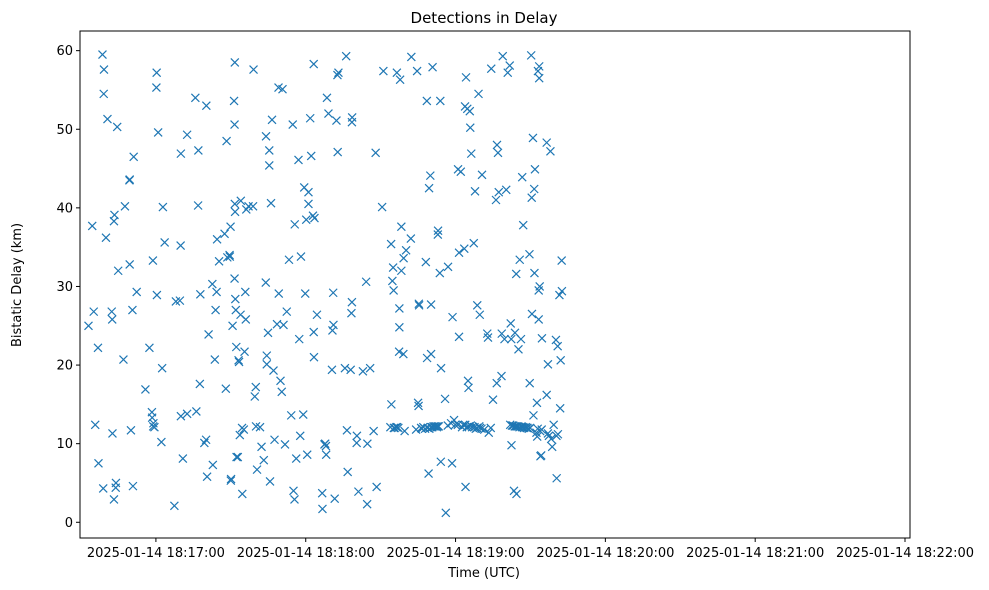 The width and height of the screenshot is (989, 590). I want to click on x-tick-label: 2025-01-14 18:22:00, so click(905, 553).